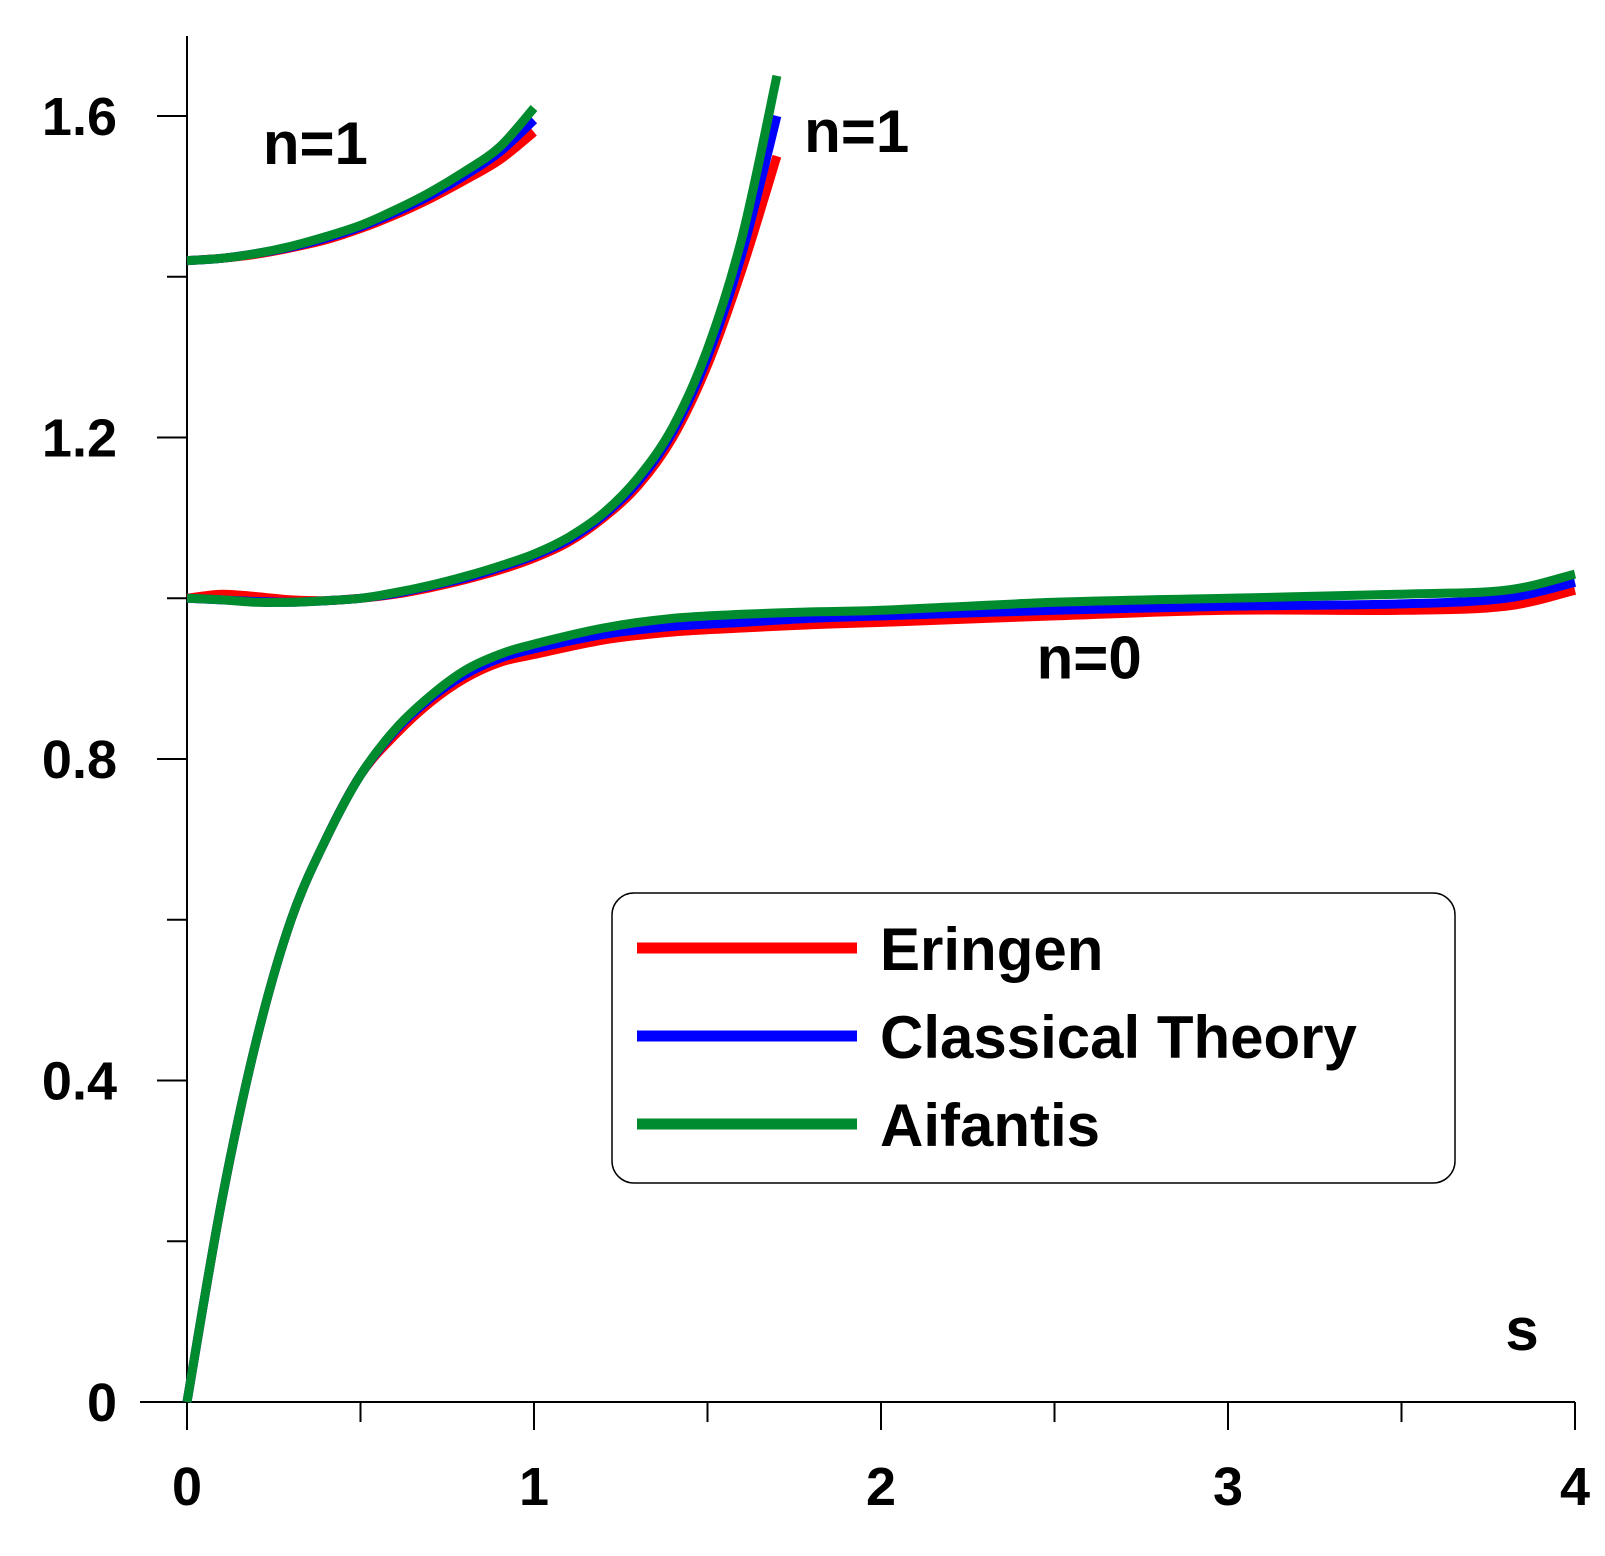 The image size is (1605, 1556). What do you see at coordinates (881, 1487) in the screenshot?
I see `x-tick-label: 2` at bounding box center [881, 1487].